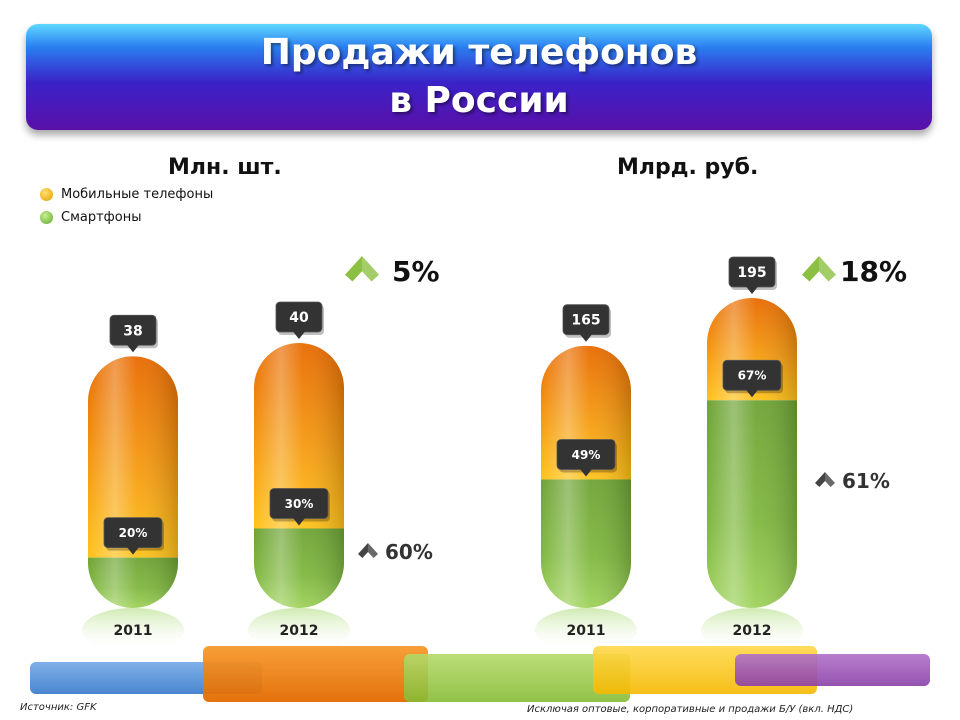 The image size is (960, 720). I want to click on title-line-1: Продажи телефонов, so click(479, 52).